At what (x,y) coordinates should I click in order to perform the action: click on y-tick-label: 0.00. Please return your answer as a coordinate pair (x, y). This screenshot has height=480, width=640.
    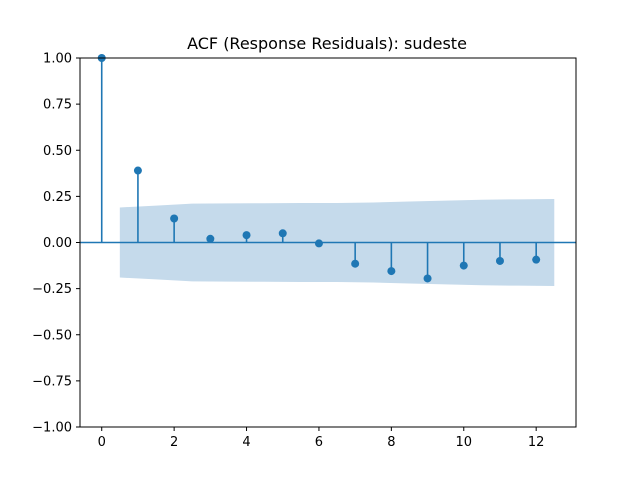
    Looking at the image, I should click on (57, 243).